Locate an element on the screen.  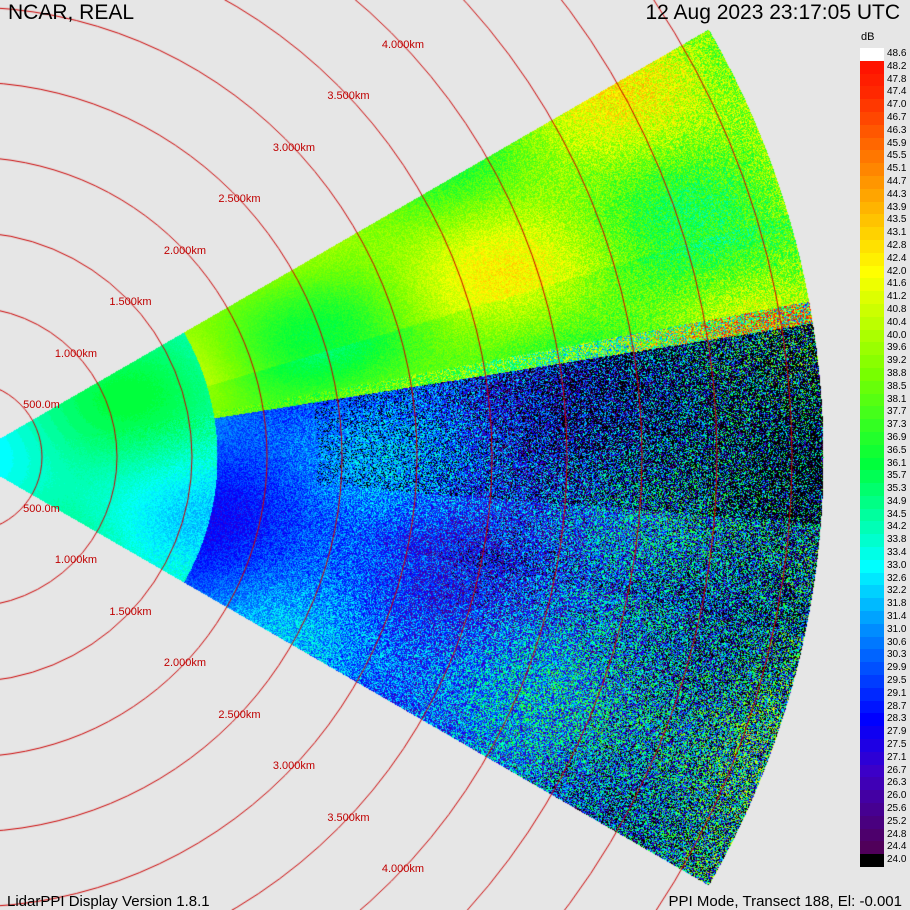
colorbar-label: 30.6 is located at coordinates (897, 642).